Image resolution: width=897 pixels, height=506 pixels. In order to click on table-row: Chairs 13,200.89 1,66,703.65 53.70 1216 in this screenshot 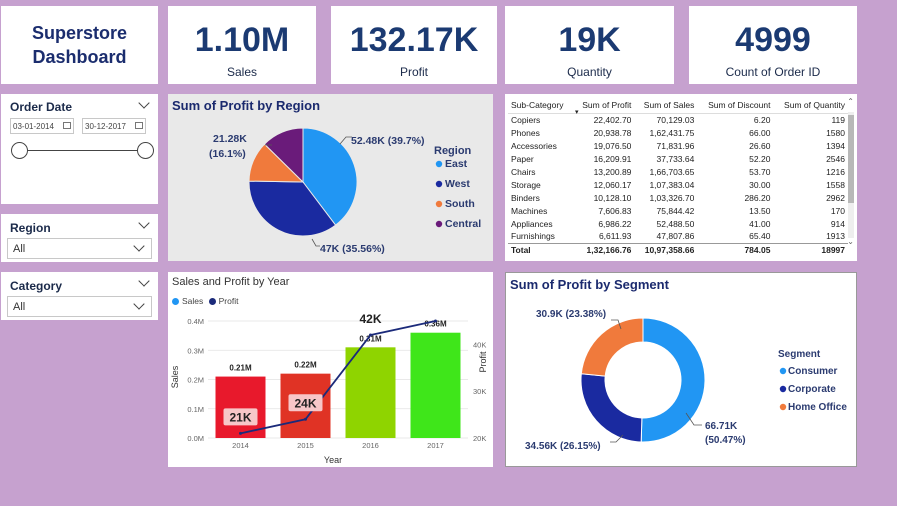, I will do `click(678, 171)`.